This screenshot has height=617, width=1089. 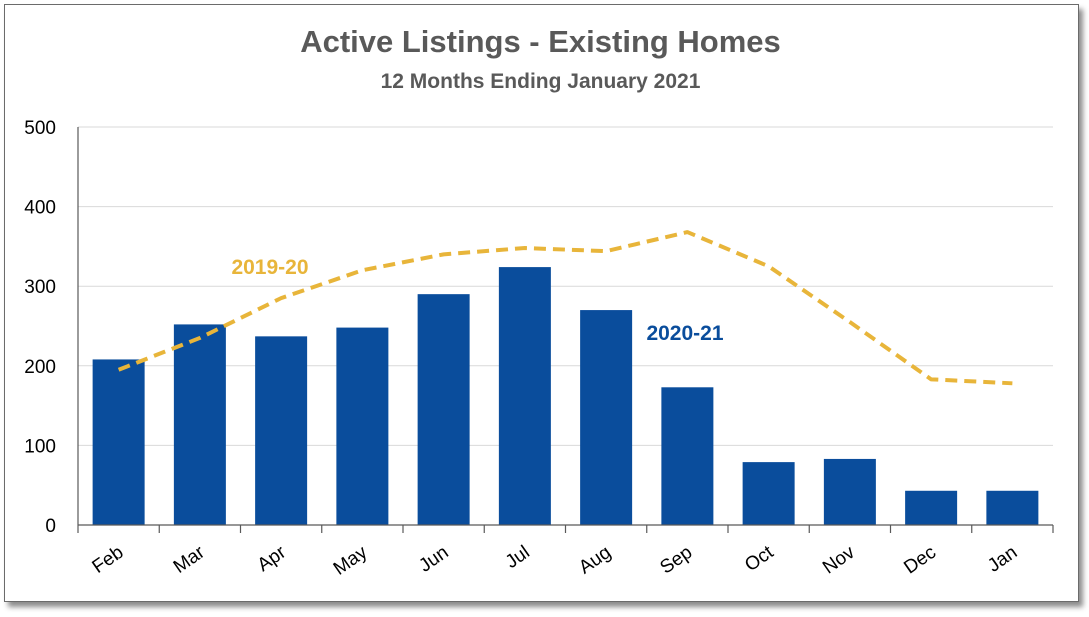 What do you see at coordinates (540, 81) in the screenshot?
I see `chart-subtitle: 12 Months Ending January 2021` at bounding box center [540, 81].